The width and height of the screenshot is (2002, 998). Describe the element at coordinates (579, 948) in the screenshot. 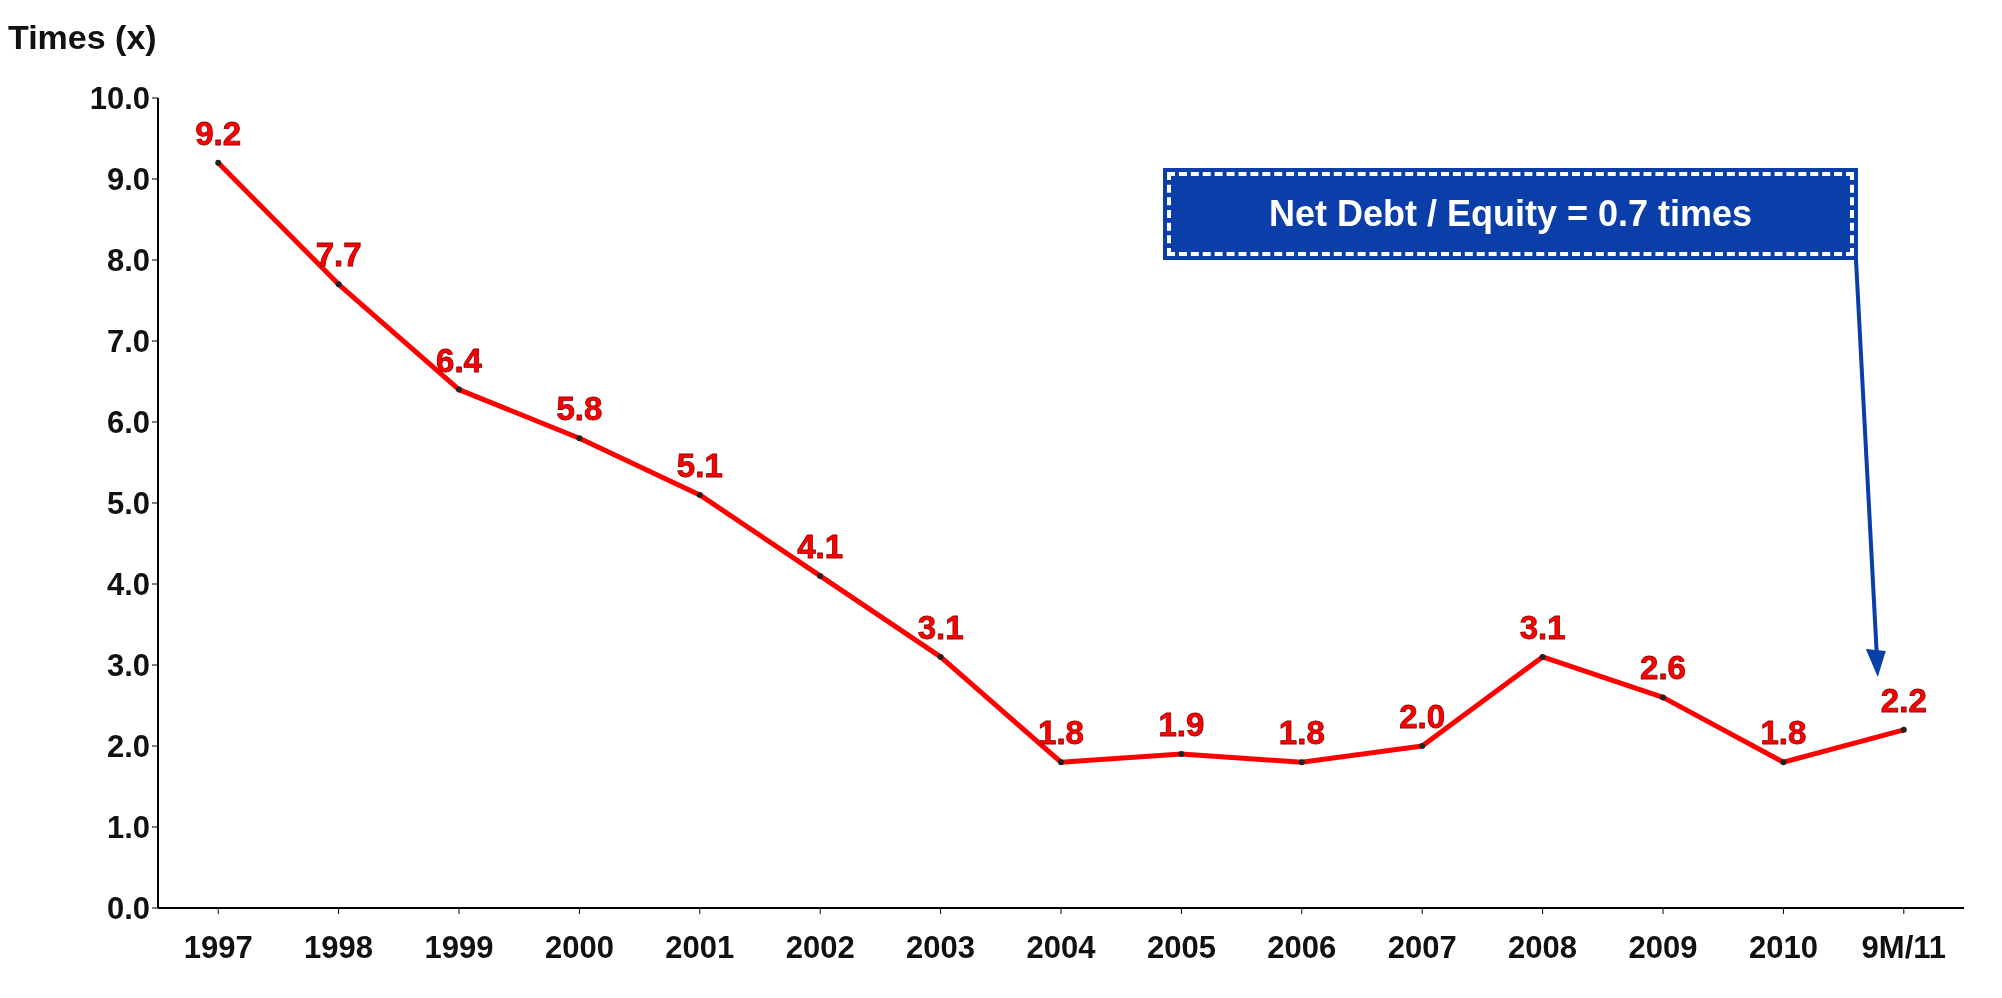

I see `x-tick-label: 2000` at that location.